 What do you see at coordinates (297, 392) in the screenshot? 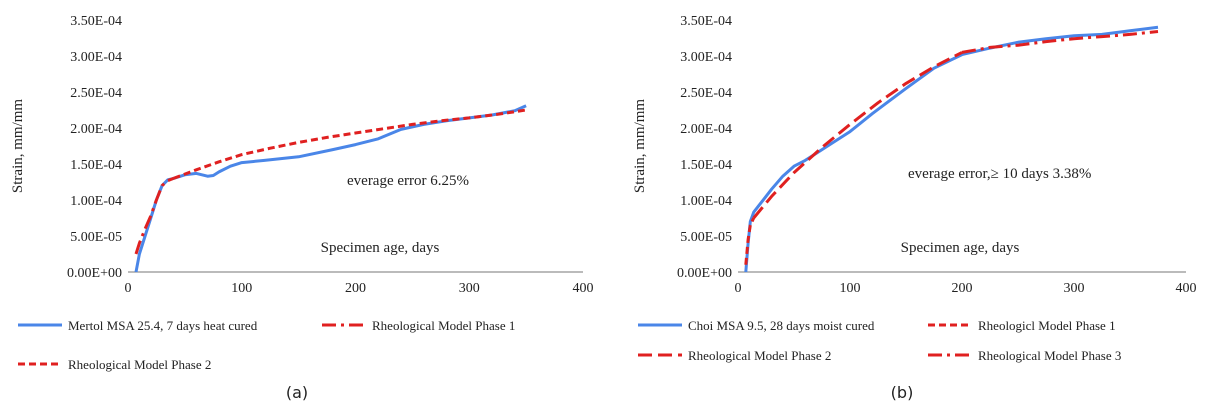
I see `panel-label: (a)` at bounding box center [297, 392].